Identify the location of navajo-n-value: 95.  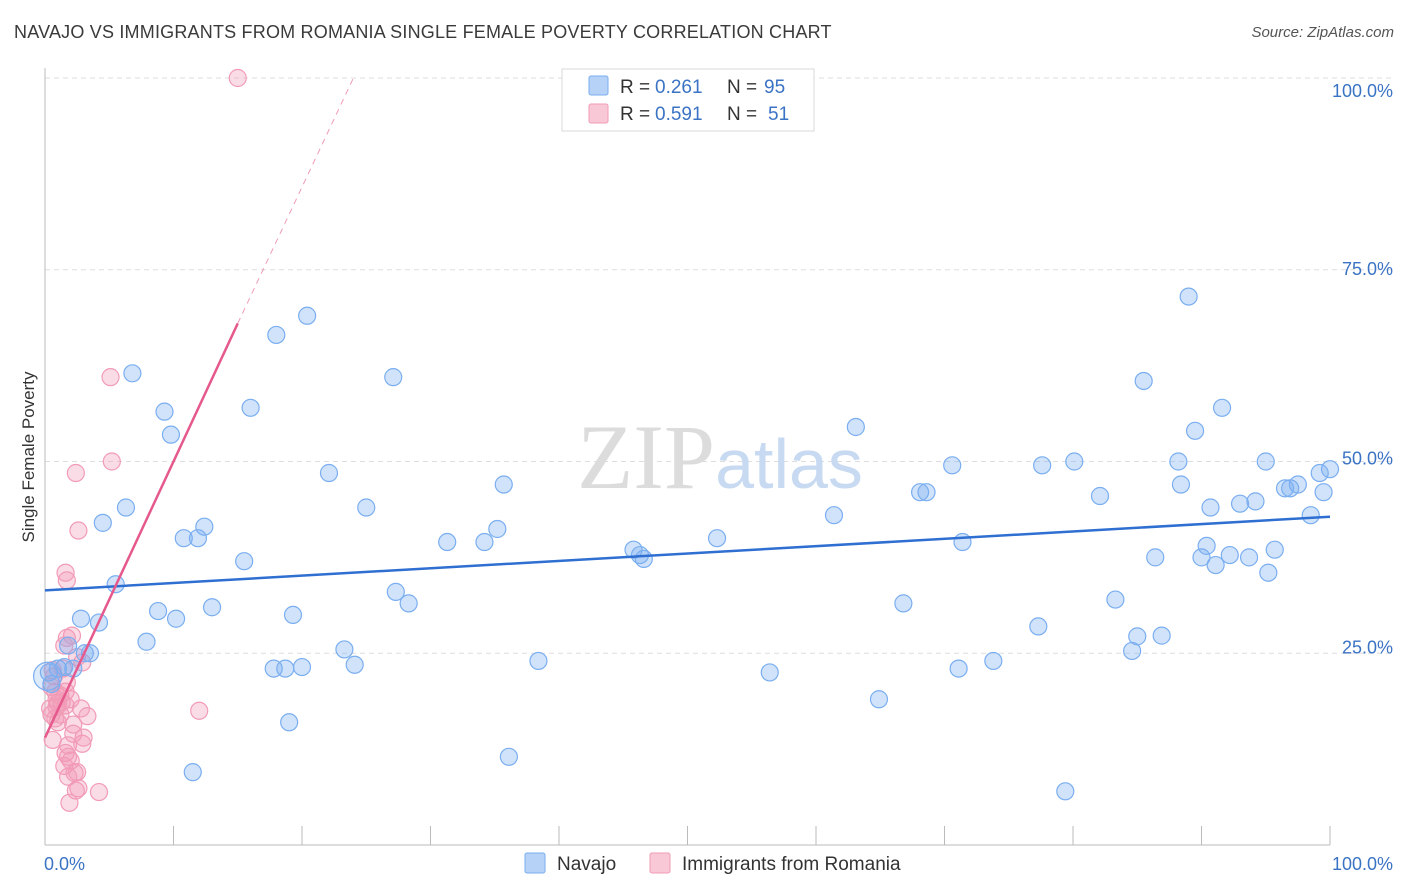
(774, 87).